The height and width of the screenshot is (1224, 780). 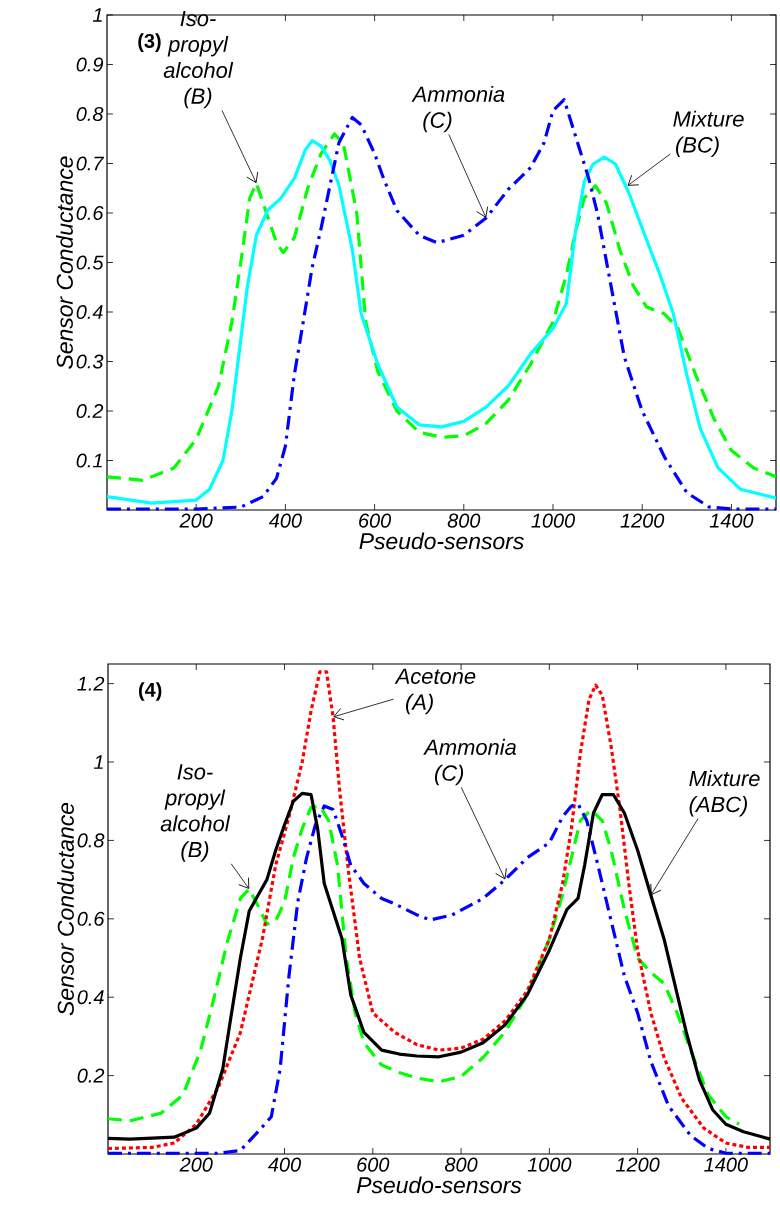 I want to click on y-tick-label: 0.5, so click(x=90, y=262).